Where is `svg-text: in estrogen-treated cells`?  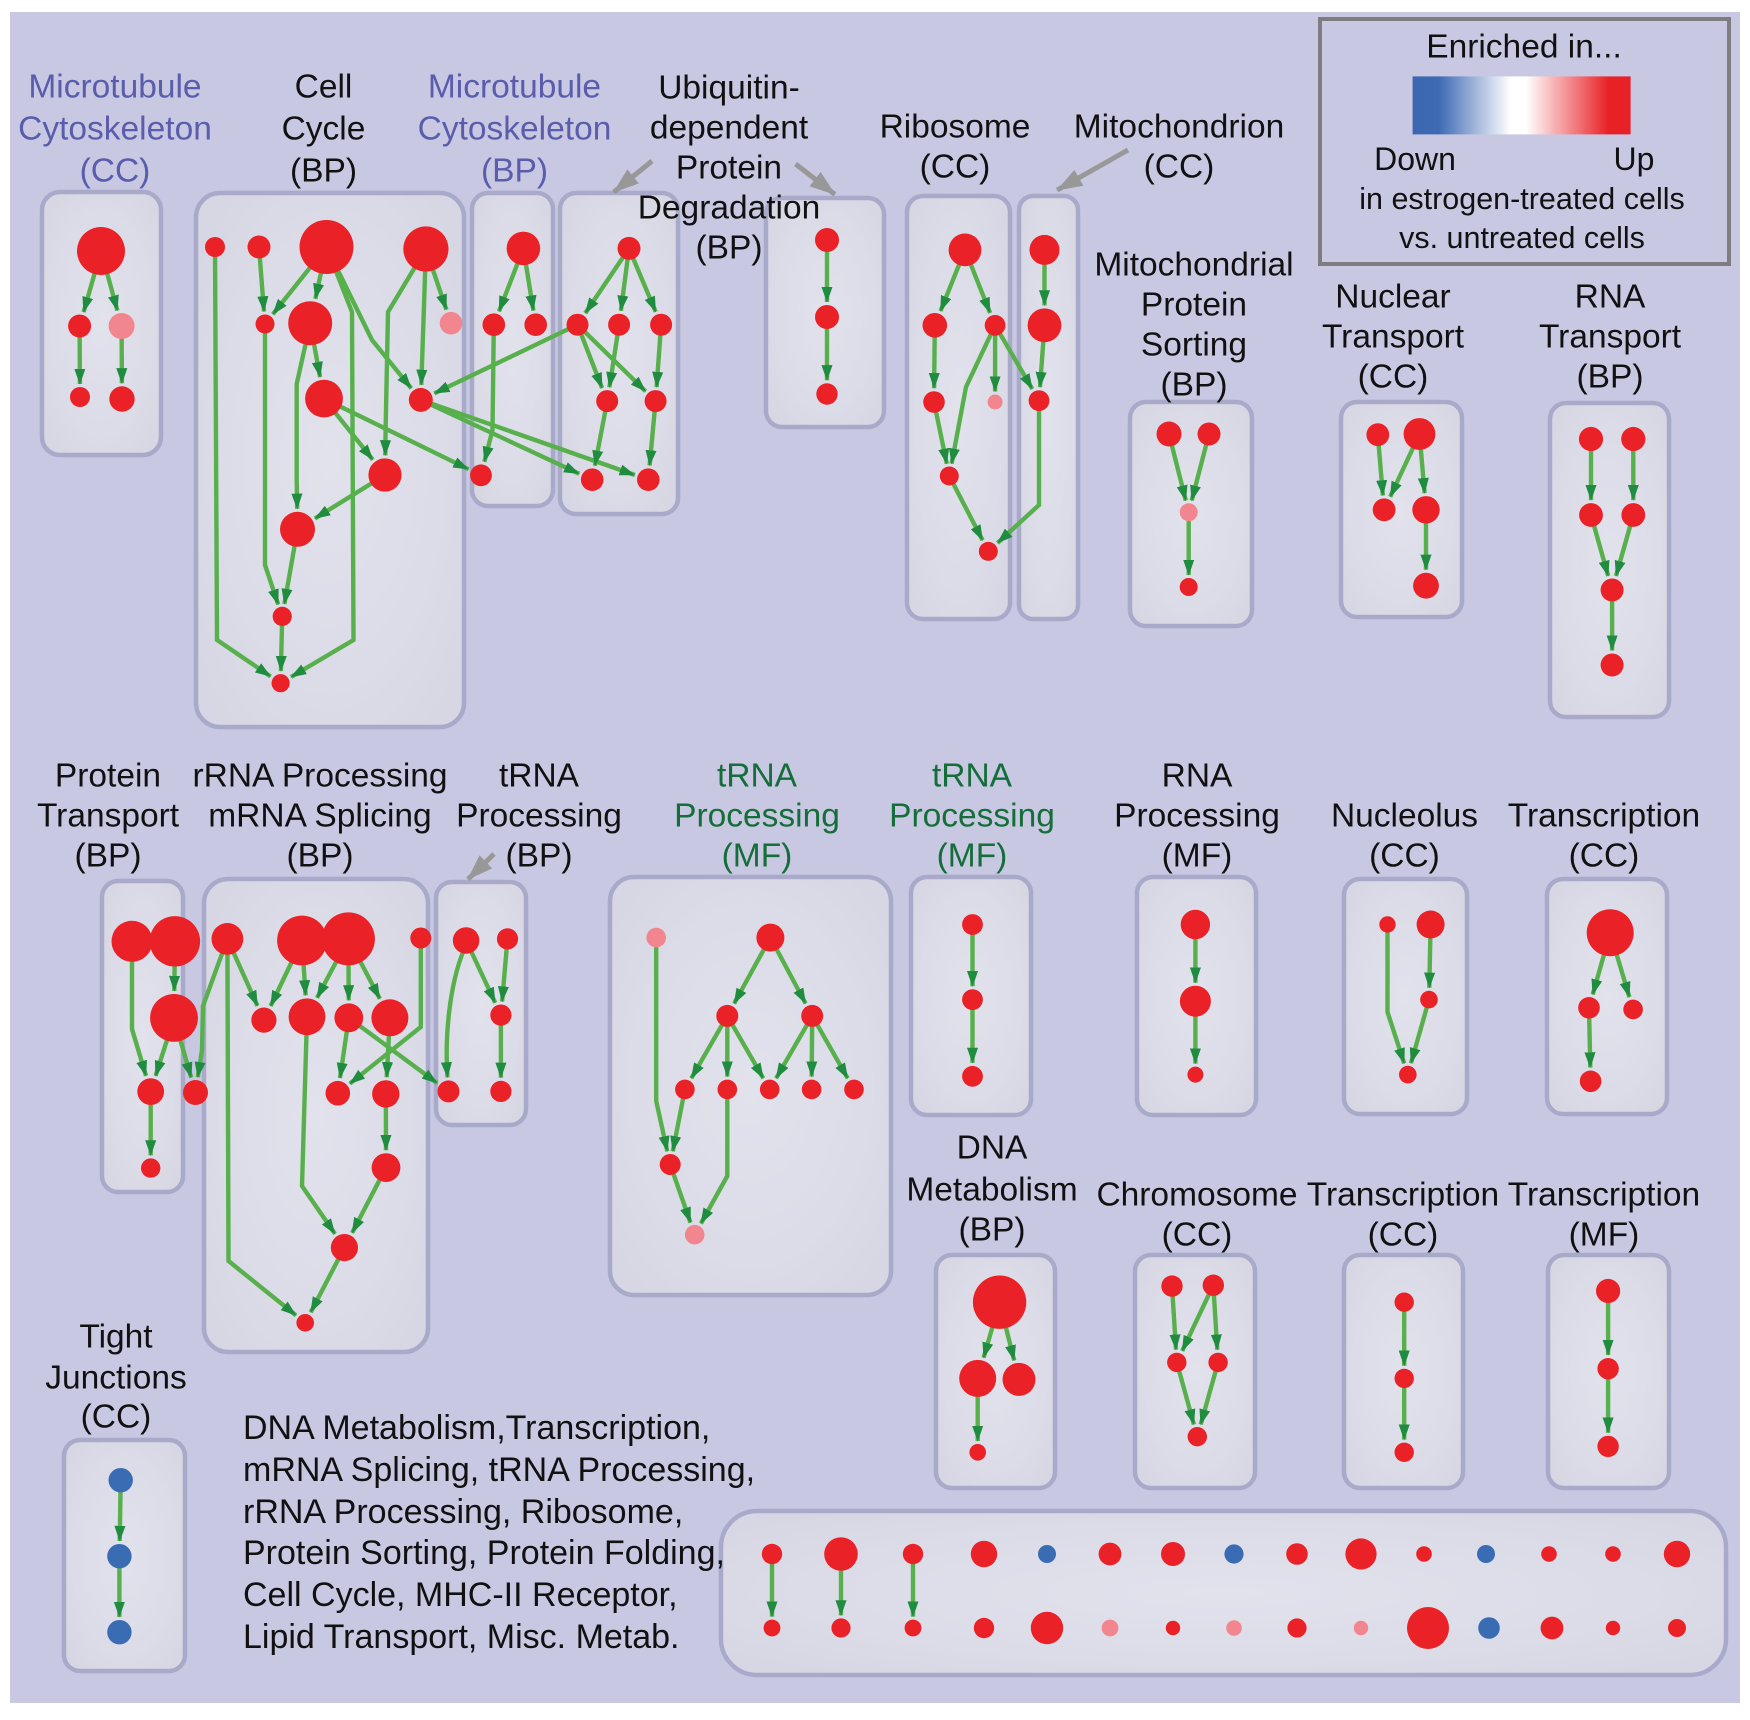 svg-text: in estrogen-treated cells is located at coordinates (1522, 199).